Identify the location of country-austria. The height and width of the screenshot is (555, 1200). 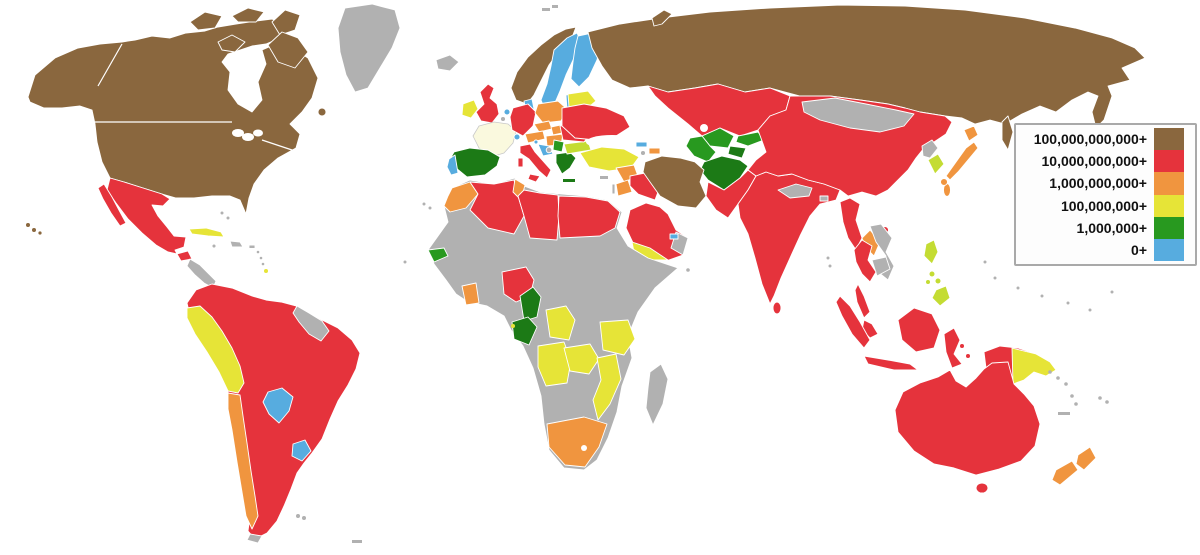
(535, 137).